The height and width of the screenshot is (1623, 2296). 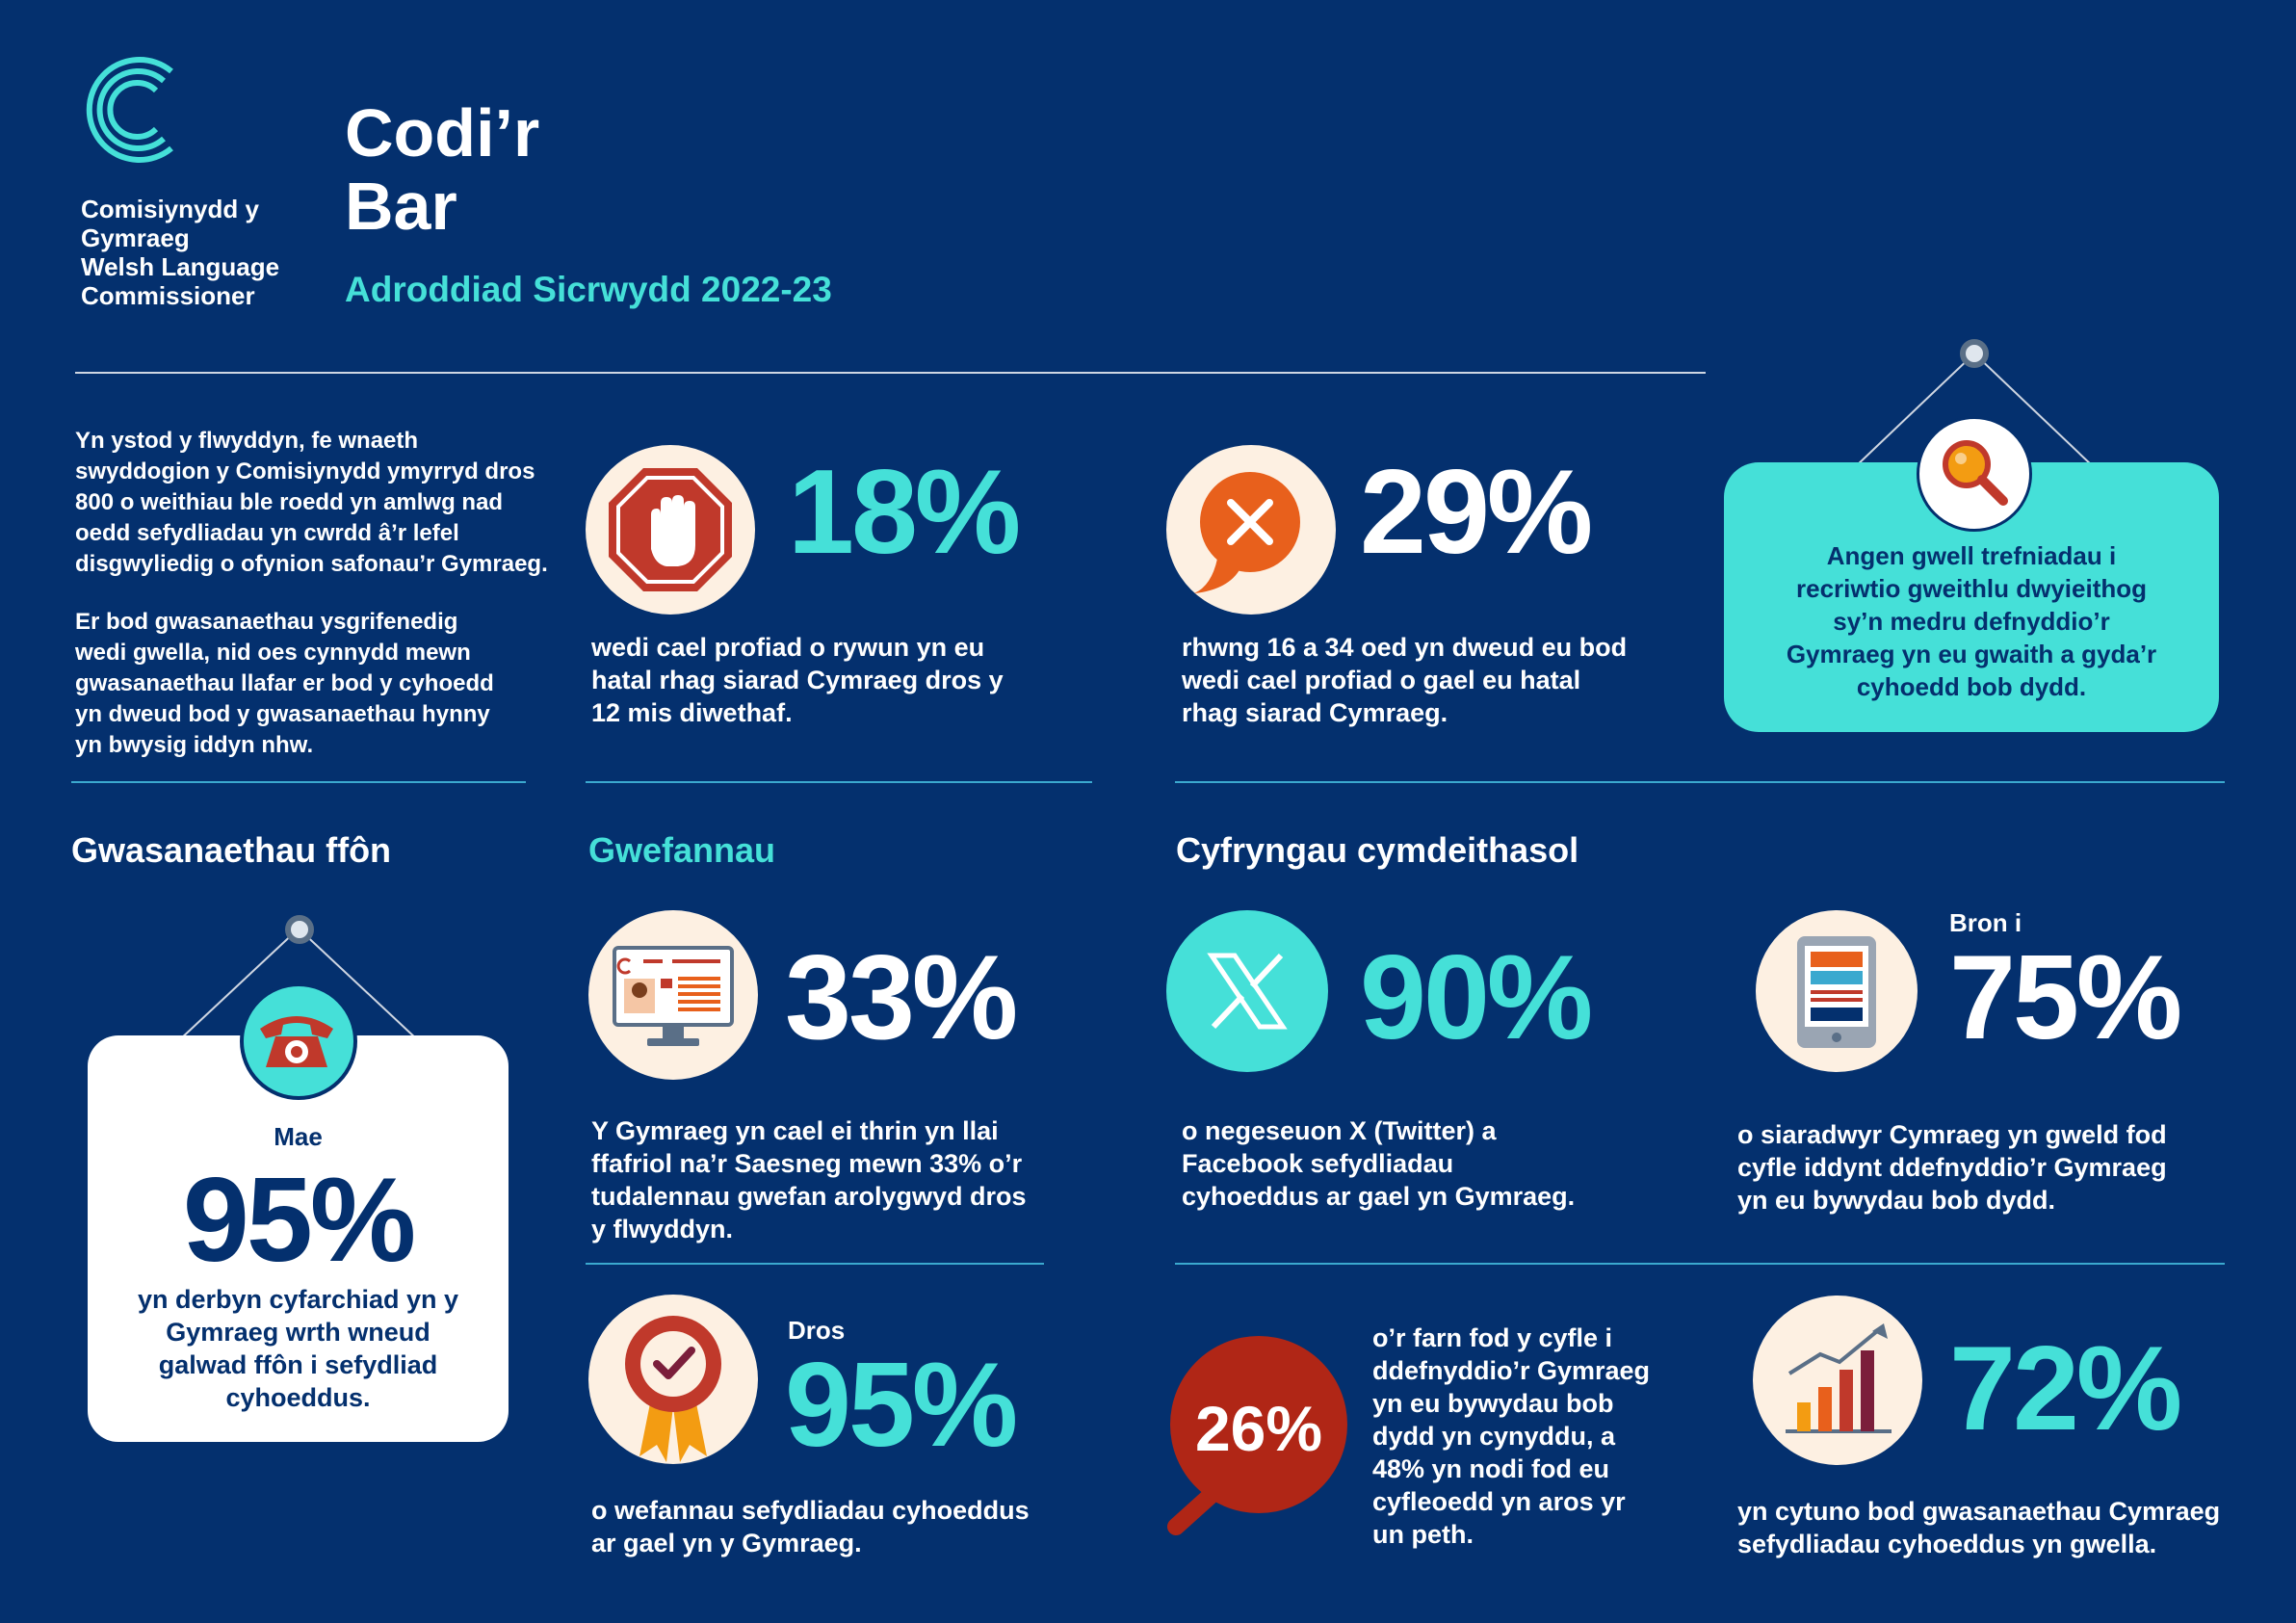 What do you see at coordinates (588, 289) in the screenshot?
I see `page-subtitle: Adroddiad Sicrwydd 2022-23` at bounding box center [588, 289].